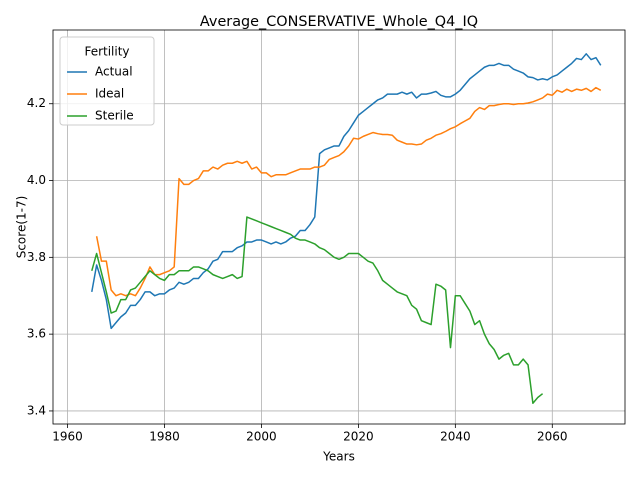 Image resolution: width=640 pixels, height=480 pixels. Describe the element at coordinates (164, 437) in the screenshot. I see `x-tick-label: 1980` at that location.